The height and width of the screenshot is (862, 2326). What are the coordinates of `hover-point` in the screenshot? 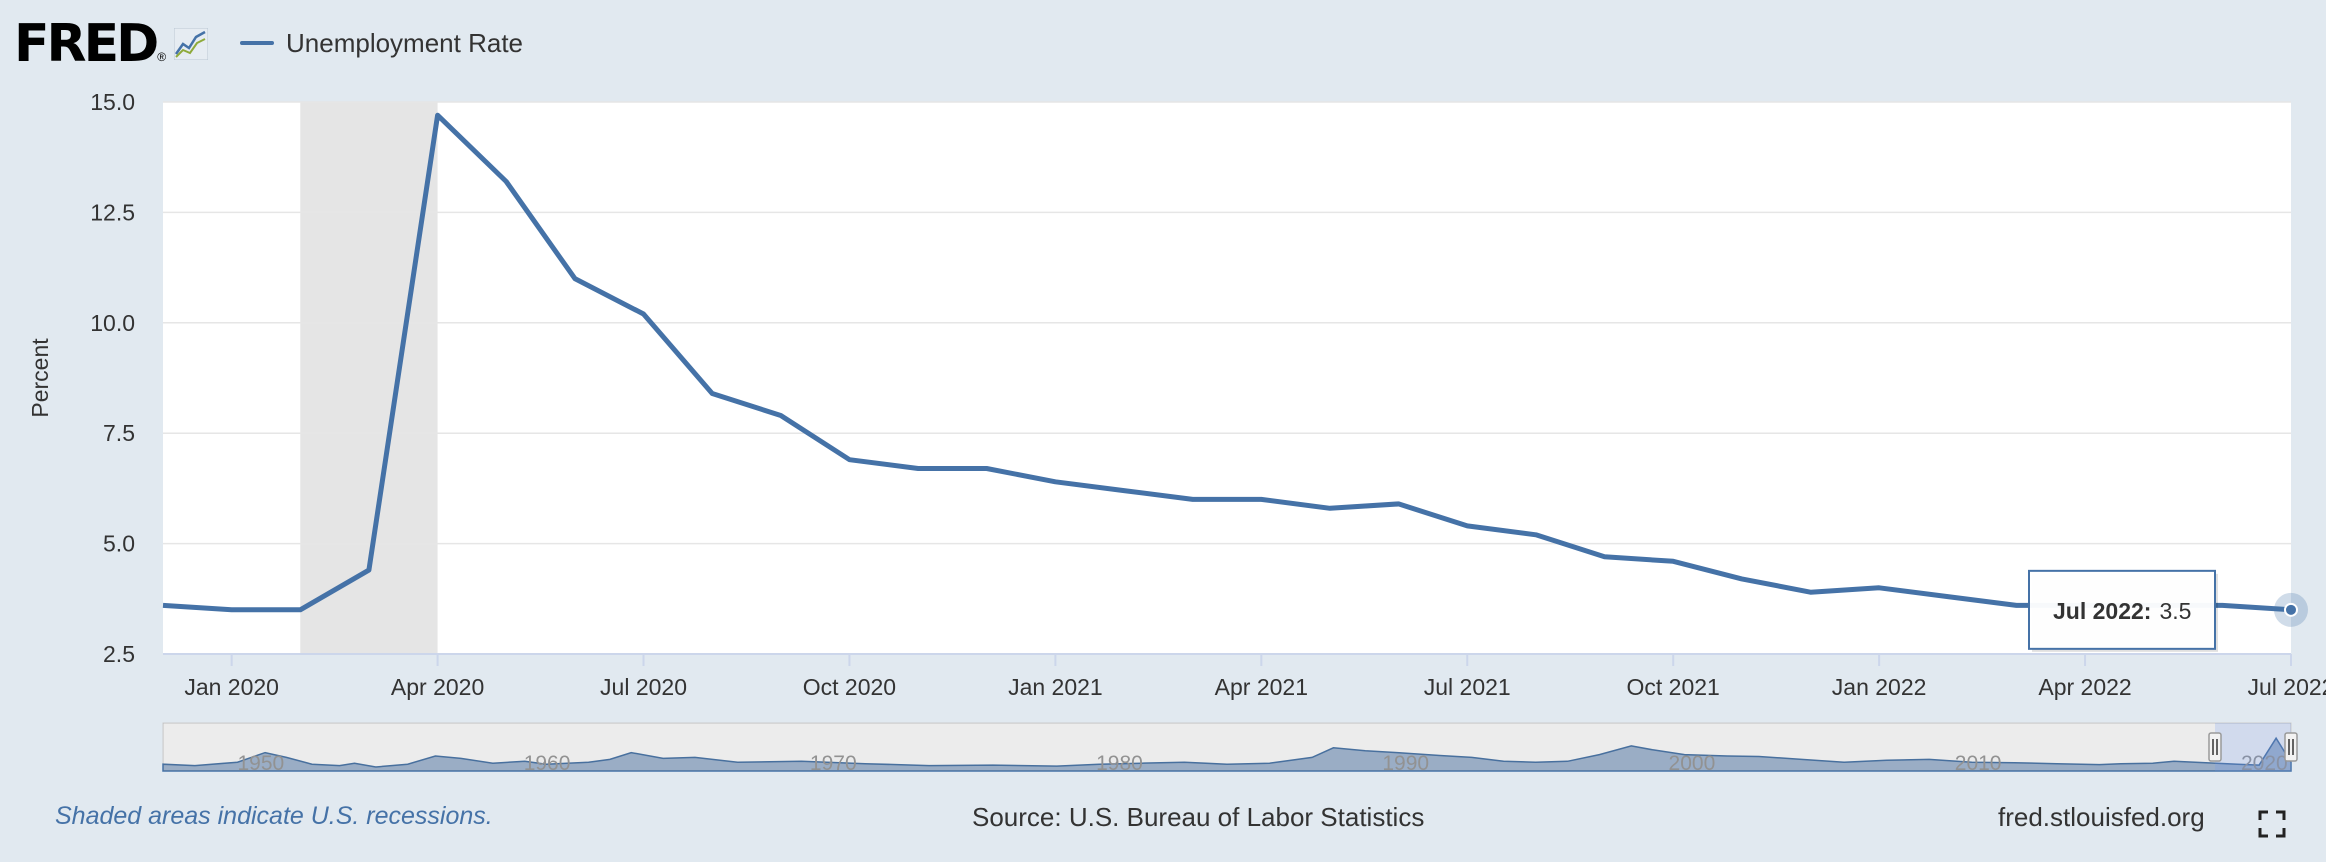 It's located at (2291, 609).